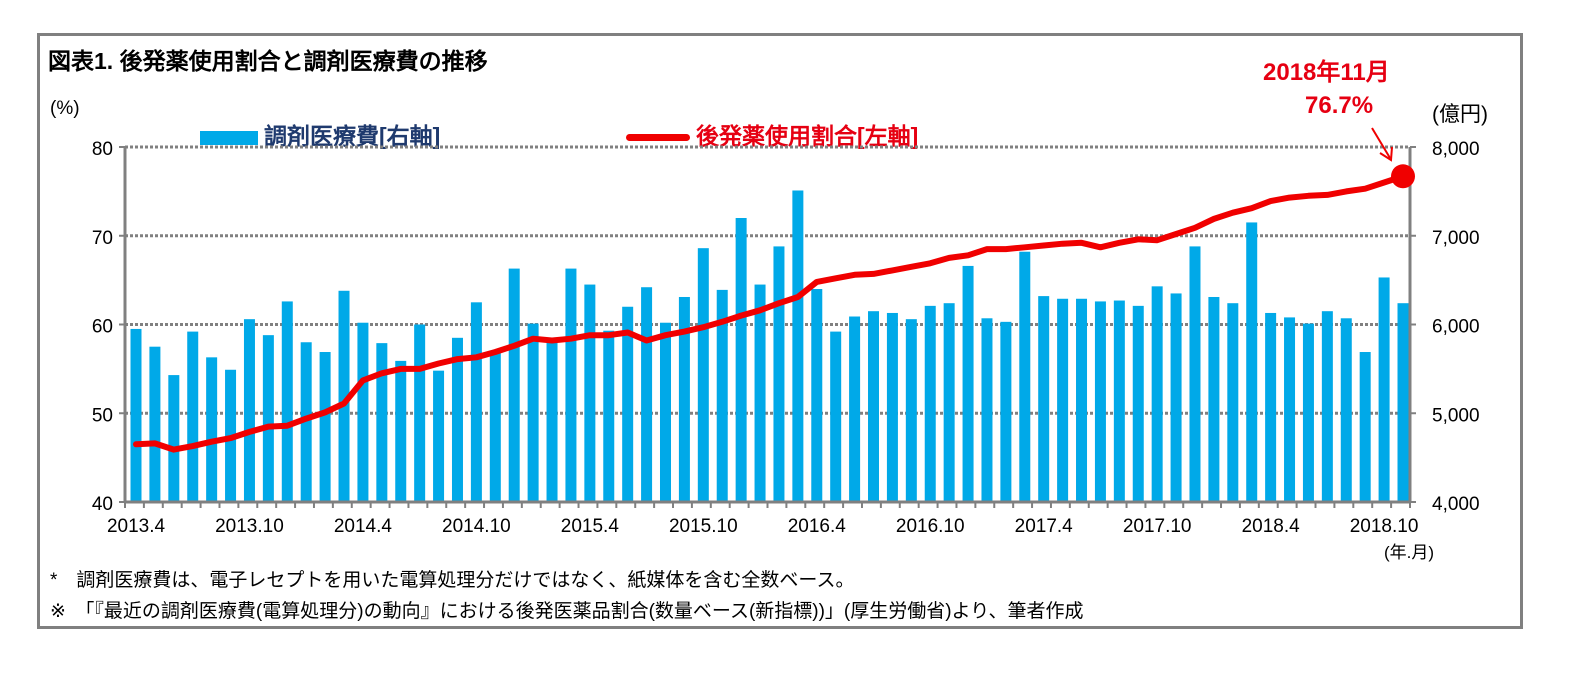 Image resolution: width=1591 pixels, height=689 pixels. What do you see at coordinates (102, 327) in the screenshot?
I see `left-tick-label: 60` at bounding box center [102, 327].